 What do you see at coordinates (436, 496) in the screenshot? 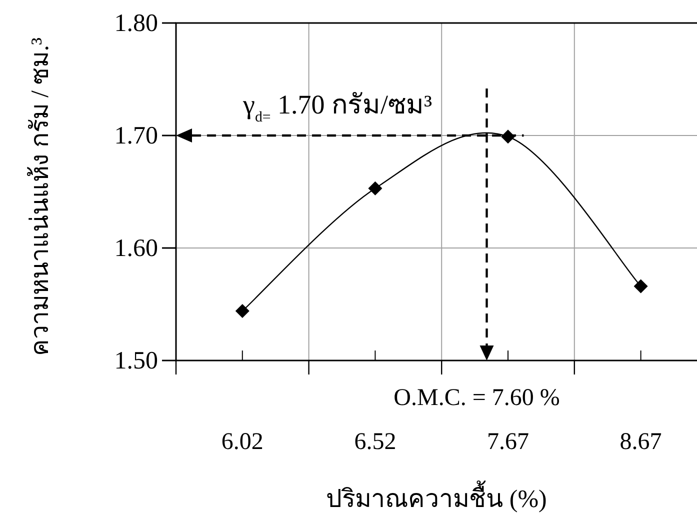
I see `x-axis-title: ปริมาณความชื้น (%)` at bounding box center [436, 496].